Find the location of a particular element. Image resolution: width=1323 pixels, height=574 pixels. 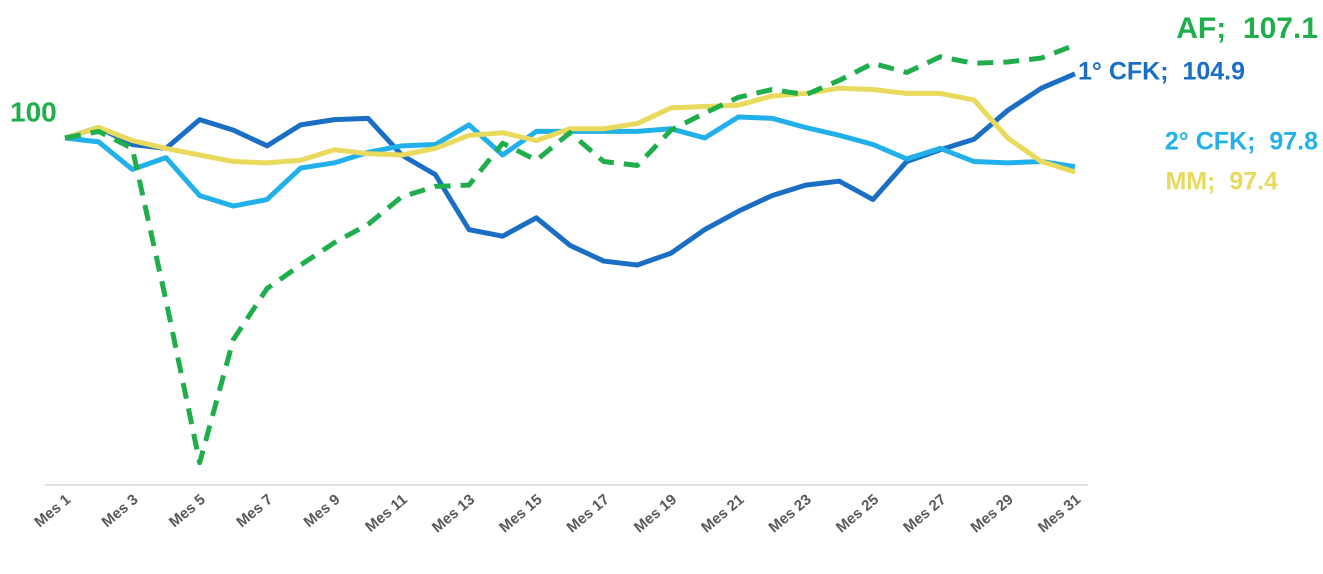

x-tick-label: Mes 17 is located at coordinates (588, 513).